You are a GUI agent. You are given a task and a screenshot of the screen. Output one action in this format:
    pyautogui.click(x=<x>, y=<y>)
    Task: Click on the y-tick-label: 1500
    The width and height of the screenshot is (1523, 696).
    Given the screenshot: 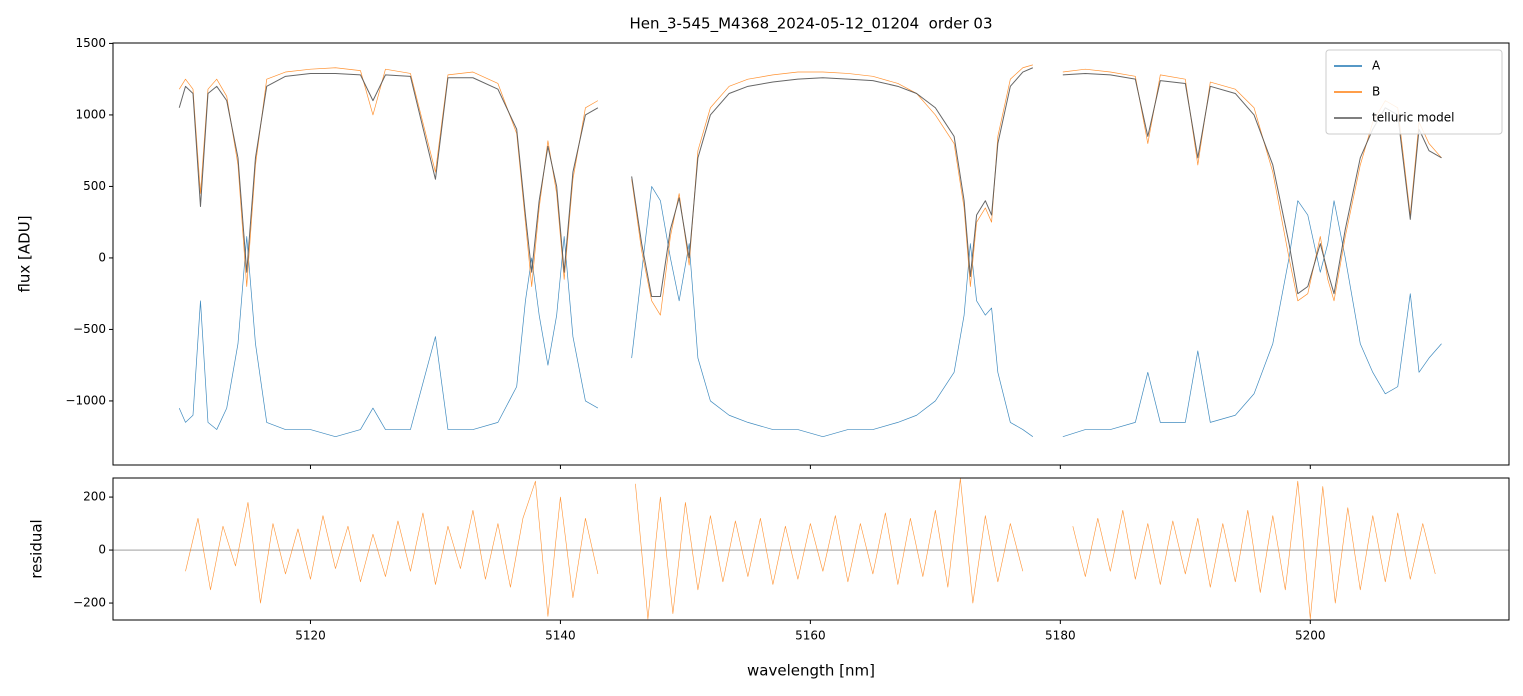 What is the action you would take?
    pyautogui.click(x=90, y=43)
    